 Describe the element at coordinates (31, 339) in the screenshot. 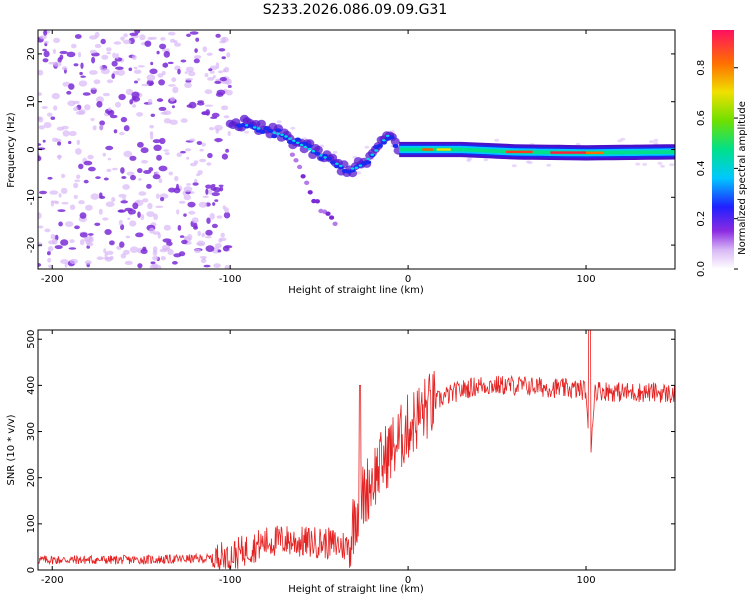

I see `snr-ytick-label: 500` at that location.